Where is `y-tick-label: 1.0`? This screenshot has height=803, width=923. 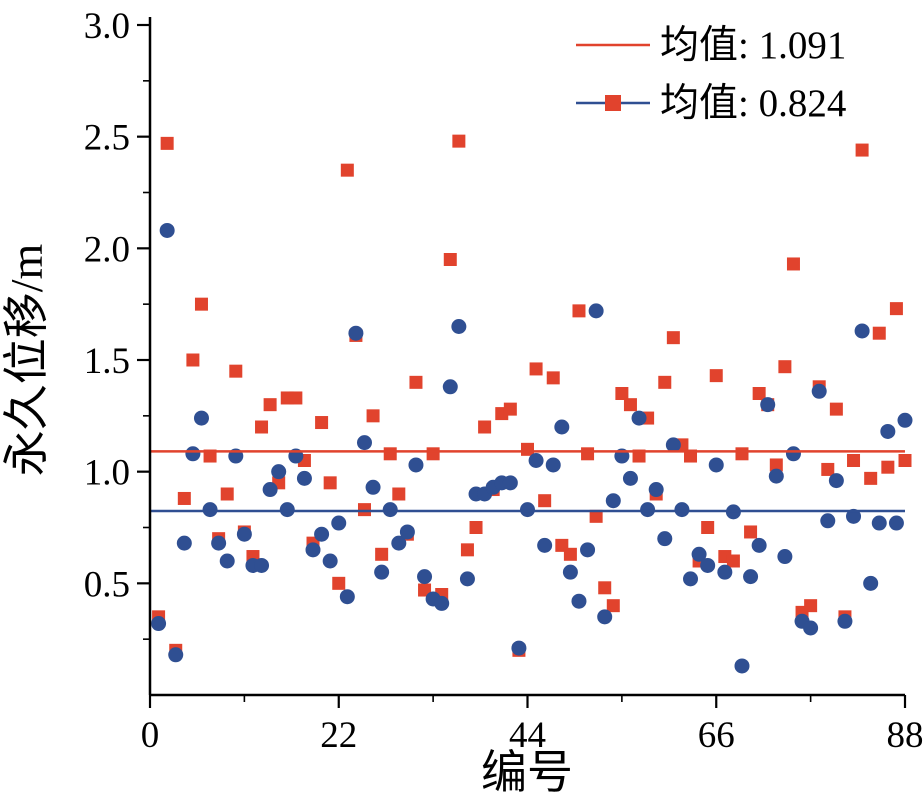
y-tick-label: 1.0 is located at coordinates (107, 473).